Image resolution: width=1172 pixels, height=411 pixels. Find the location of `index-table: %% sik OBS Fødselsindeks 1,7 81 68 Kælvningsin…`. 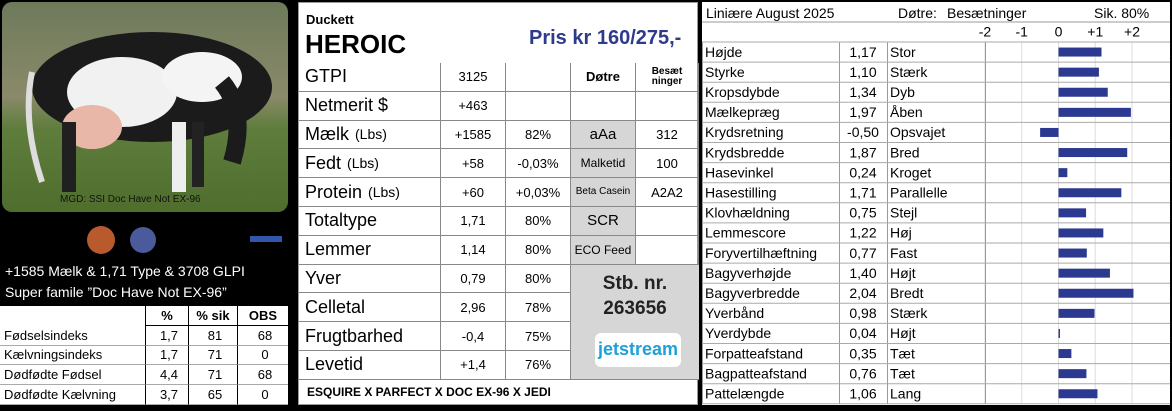

index-table: %% sik OBS Fødselsindeks 1,7 81 68 Kælvningsin… is located at coordinates (144, 355).